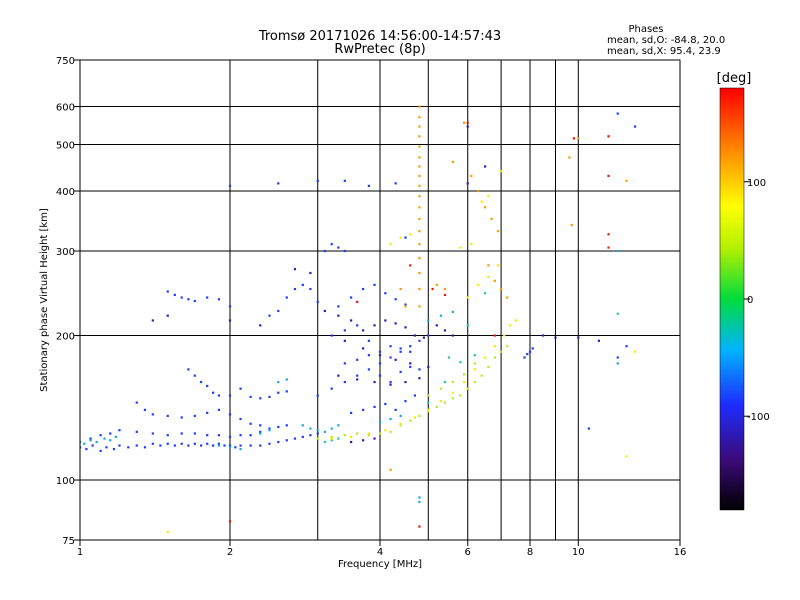 This screenshot has height=600, width=800. Describe the element at coordinates (578, 552) in the screenshot. I see `x-tick-label: 10` at that location.